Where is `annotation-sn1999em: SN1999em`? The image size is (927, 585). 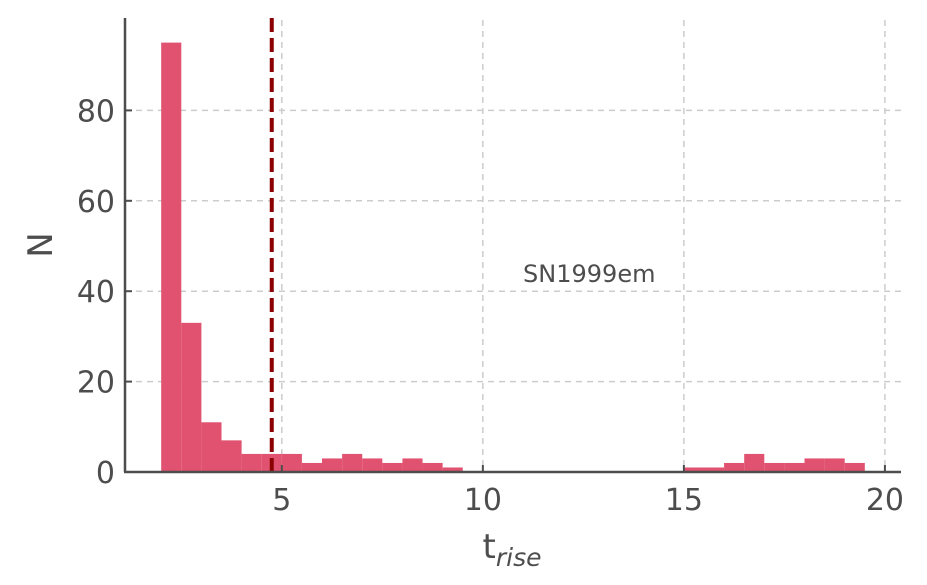 annotation-sn1999em: SN1999em is located at coordinates (589, 274).